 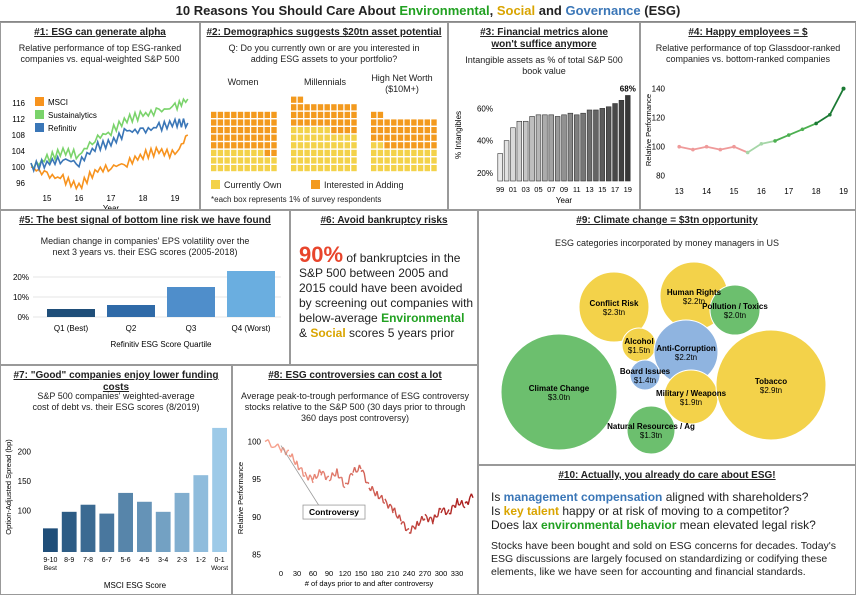 What do you see at coordinates (364, 185) in the screenshot?
I see `legend-label: Interested in Adding` at bounding box center [364, 185].